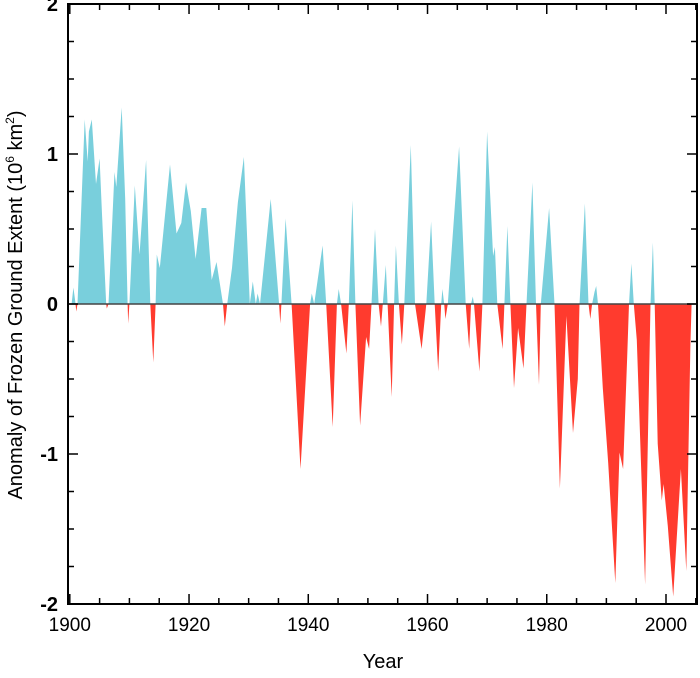 This screenshot has width=700, height=678. Describe the element at coordinates (70, 625) in the screenshot. I see `x-tick-label: 1900` at that location.